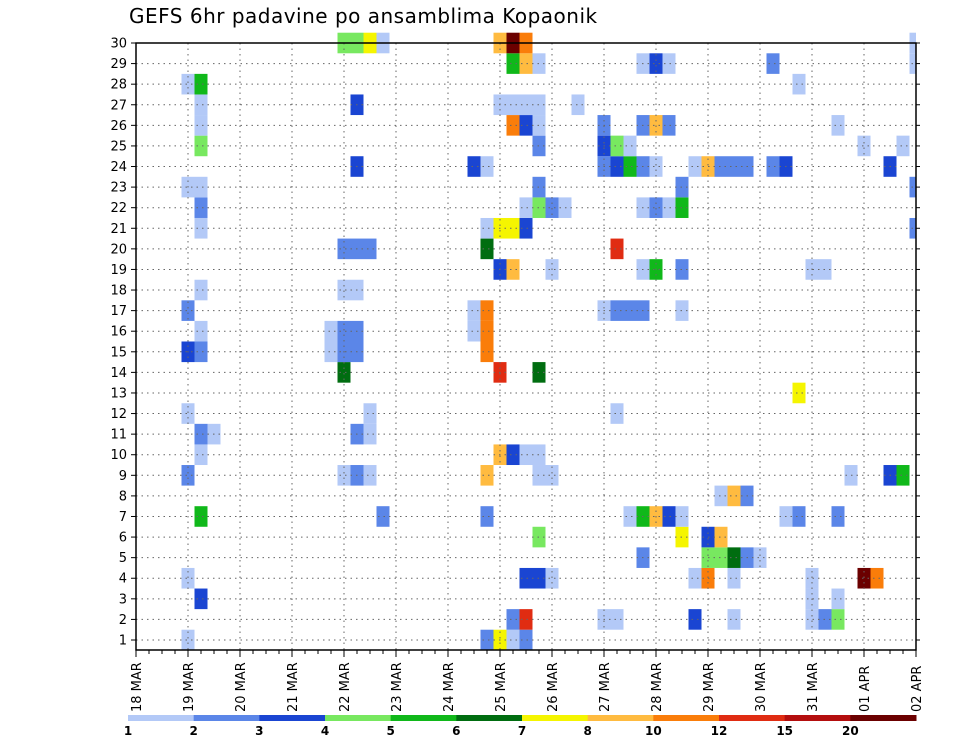  Describe the element at coordinates (653, 731) in the screenshot. I see `legend-label: 10` at that location.